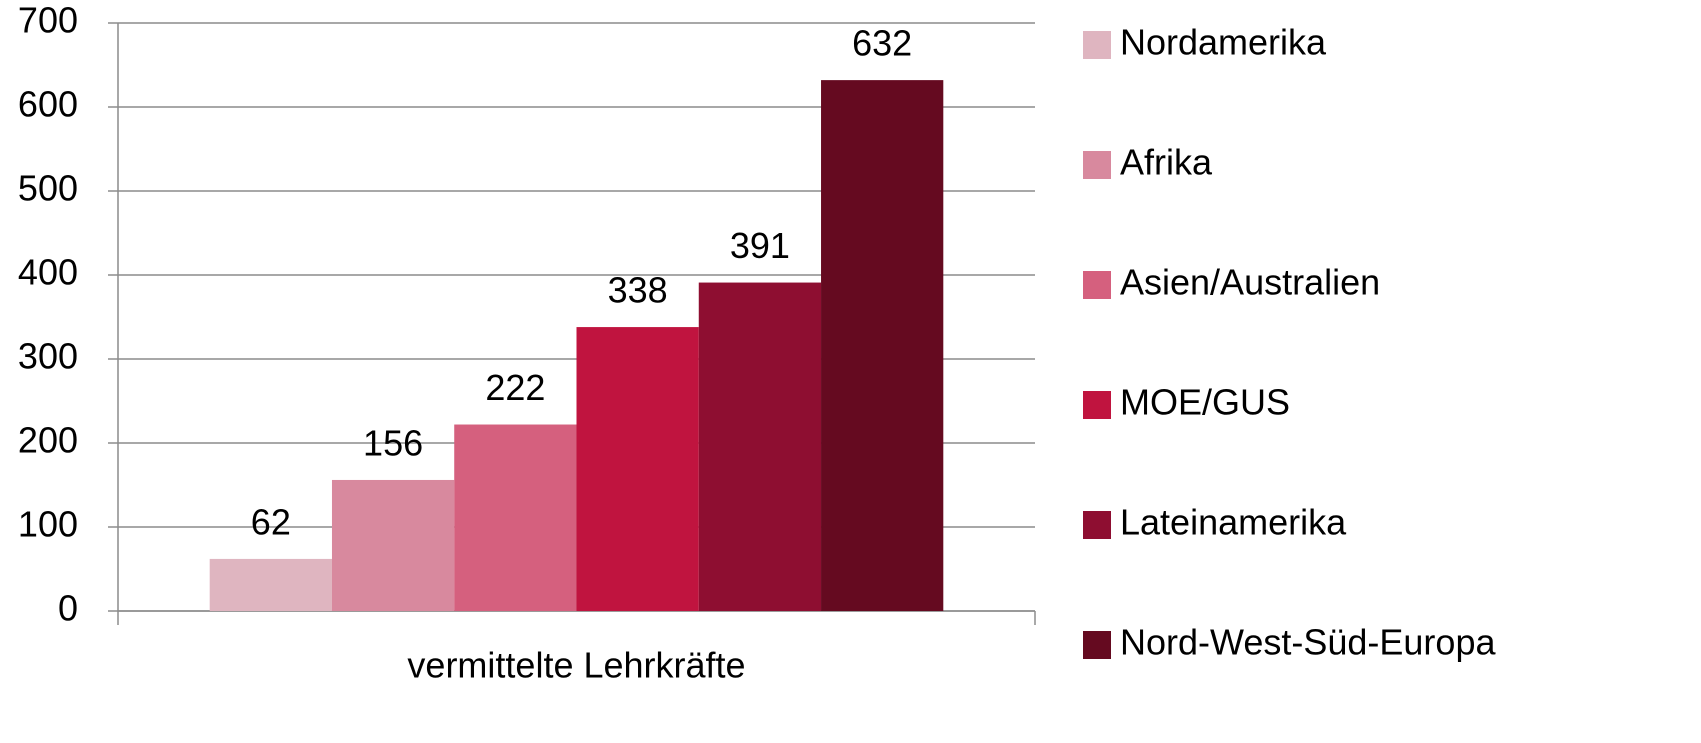 Image resolution: width=1701 pixels, height=743 pixels. What do you see at coordinates (882, 43) in the screenshot?
I see `data-label: 632` at bounding box center [882, 43].